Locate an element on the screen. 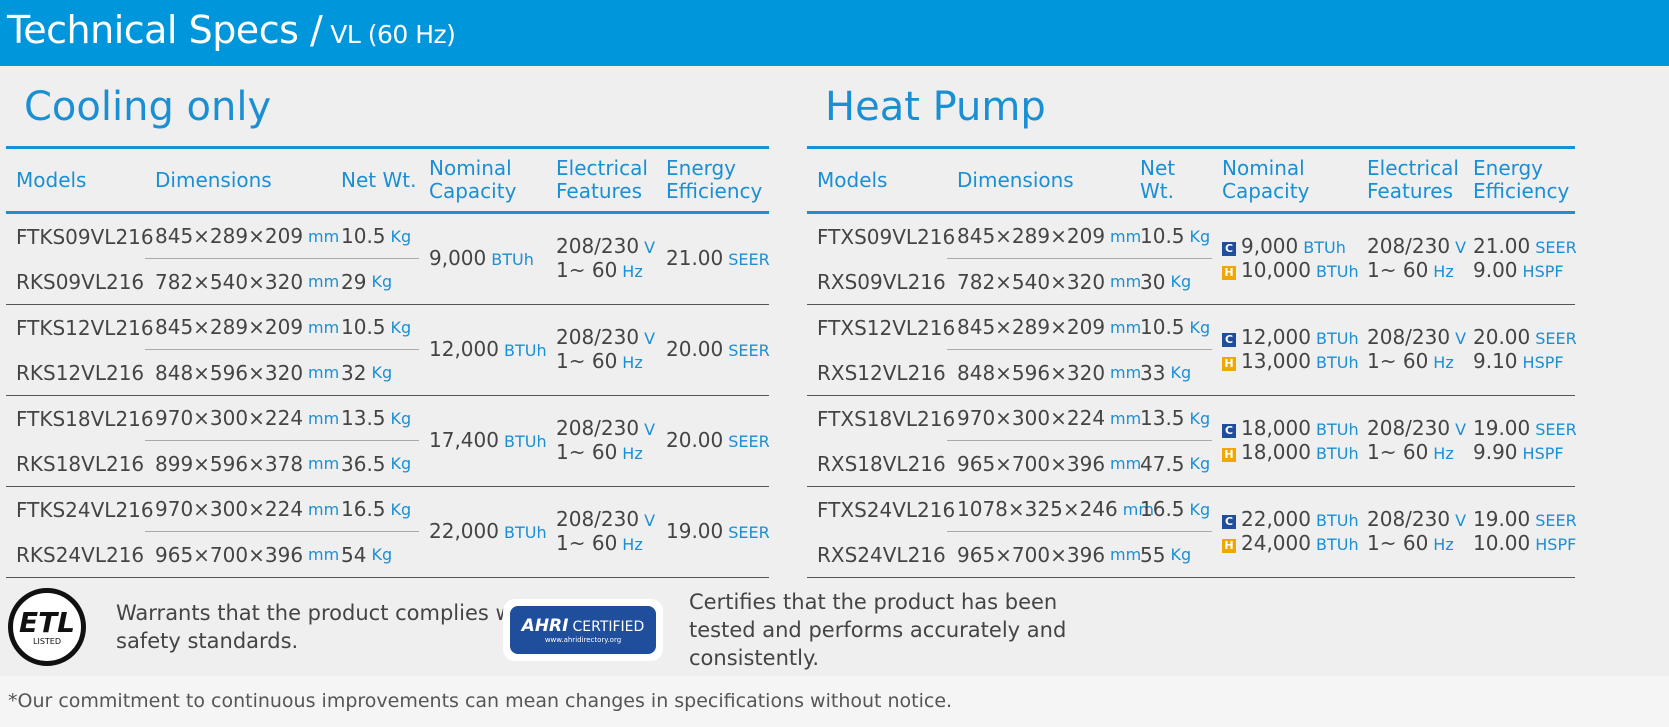 The height and width of the screenshot is (727, 1669). model-cell: RKS18VL216 is located at coordinates (75, 463).